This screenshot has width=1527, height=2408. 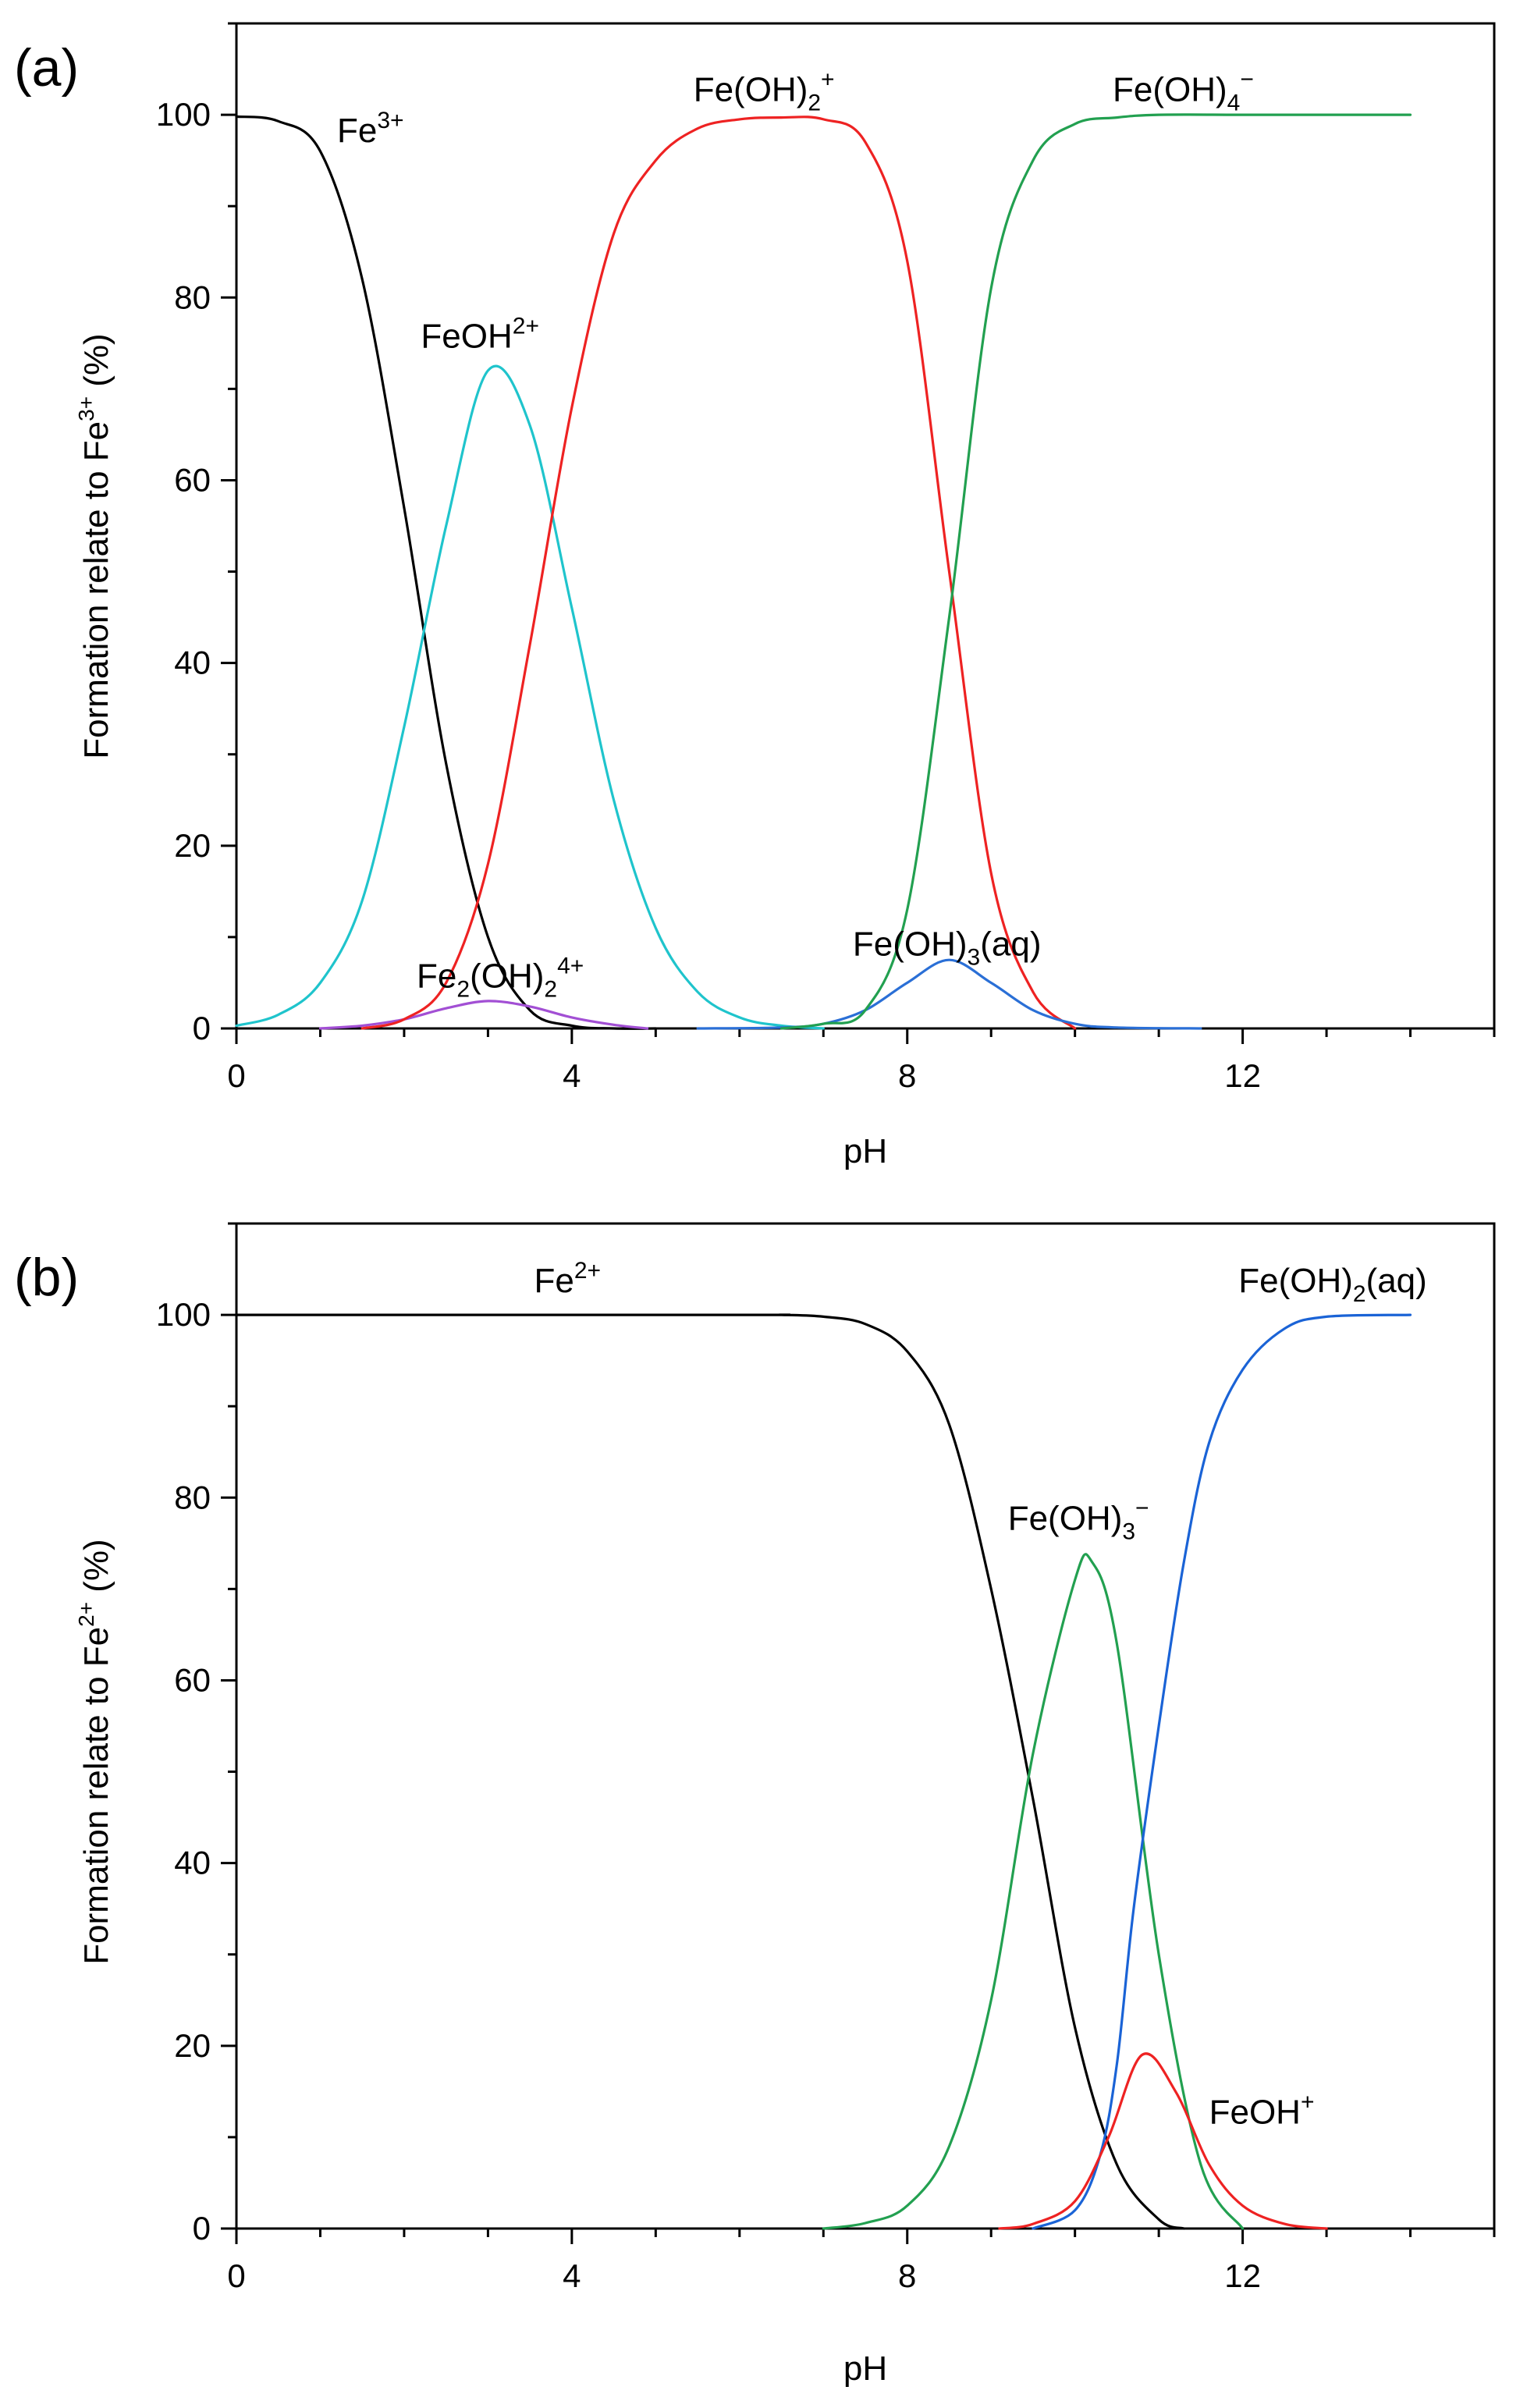 I want to click on x-tick-label-b: 4, so click(x=572, y=2275).